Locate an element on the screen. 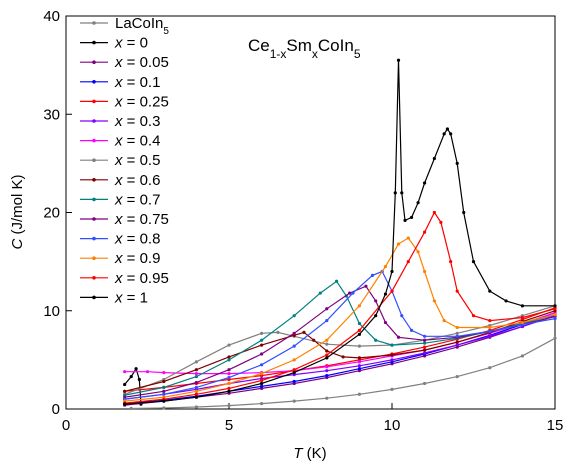  y-tick-label: 40 is located at coordinates (51, 16).